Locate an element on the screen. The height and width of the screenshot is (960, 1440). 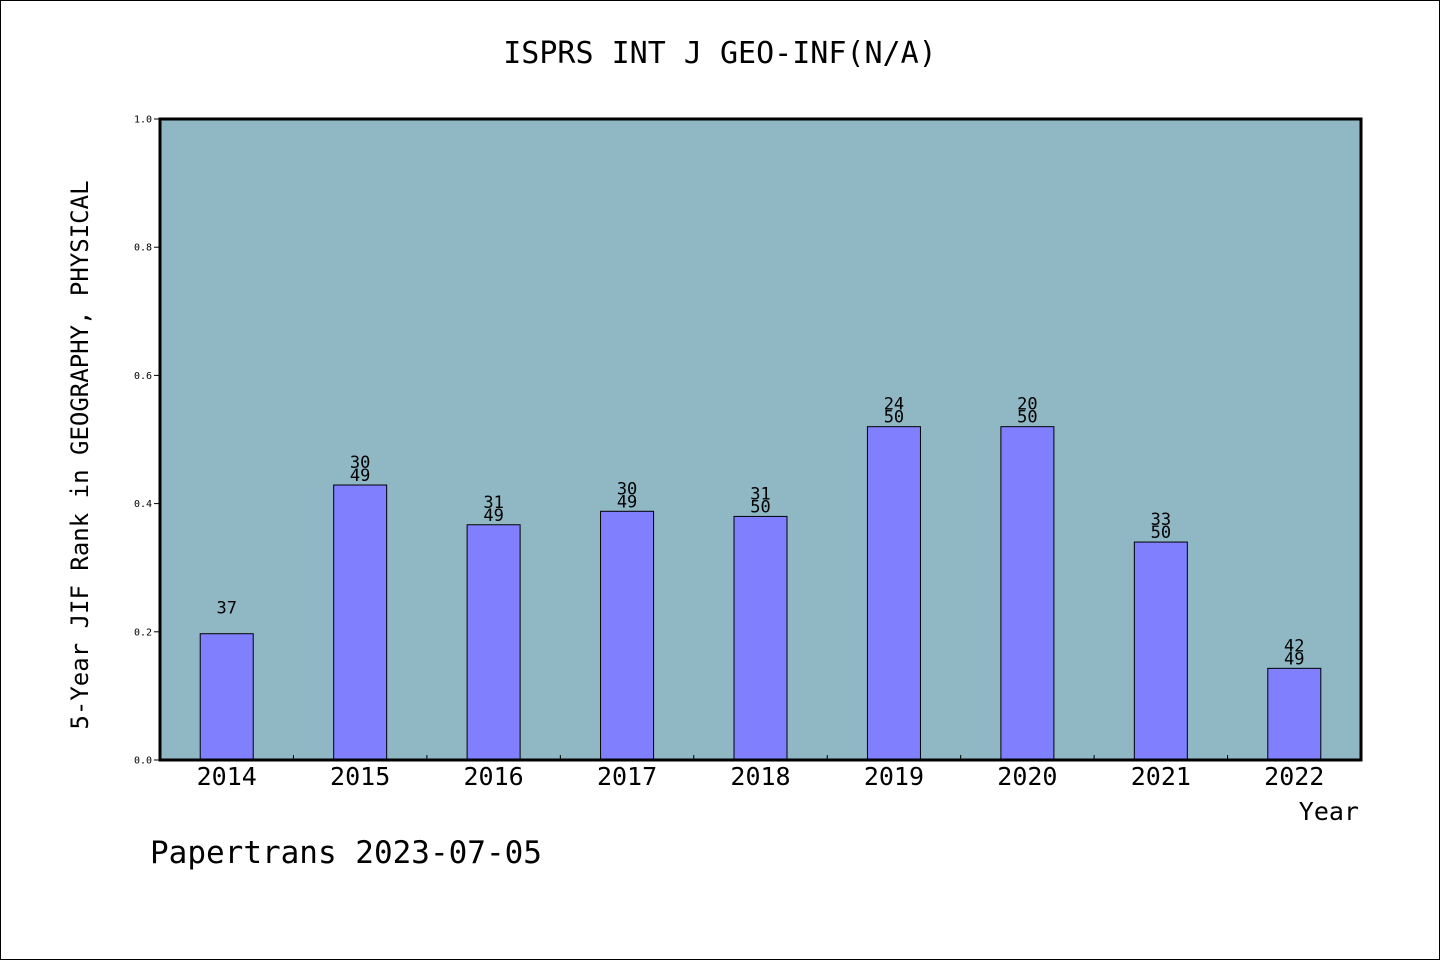
bar-rank-label: 24 is located at coordinates (894, 405).